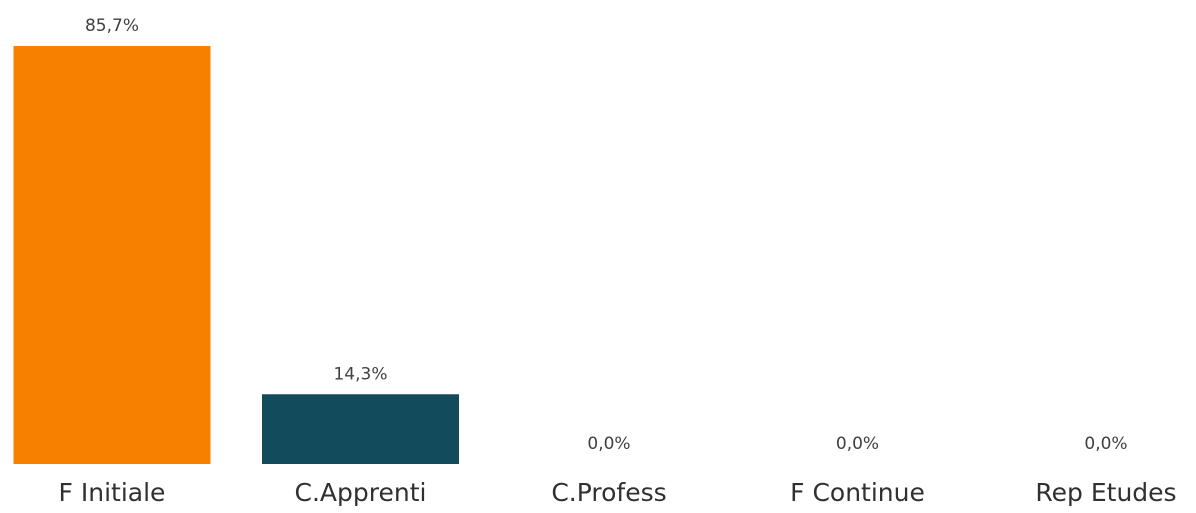 The image size is (1196, 513). Describe the element at coordinates (608, 492) in the screenshot. I see `x-tick-label: C.Profess` at that location.